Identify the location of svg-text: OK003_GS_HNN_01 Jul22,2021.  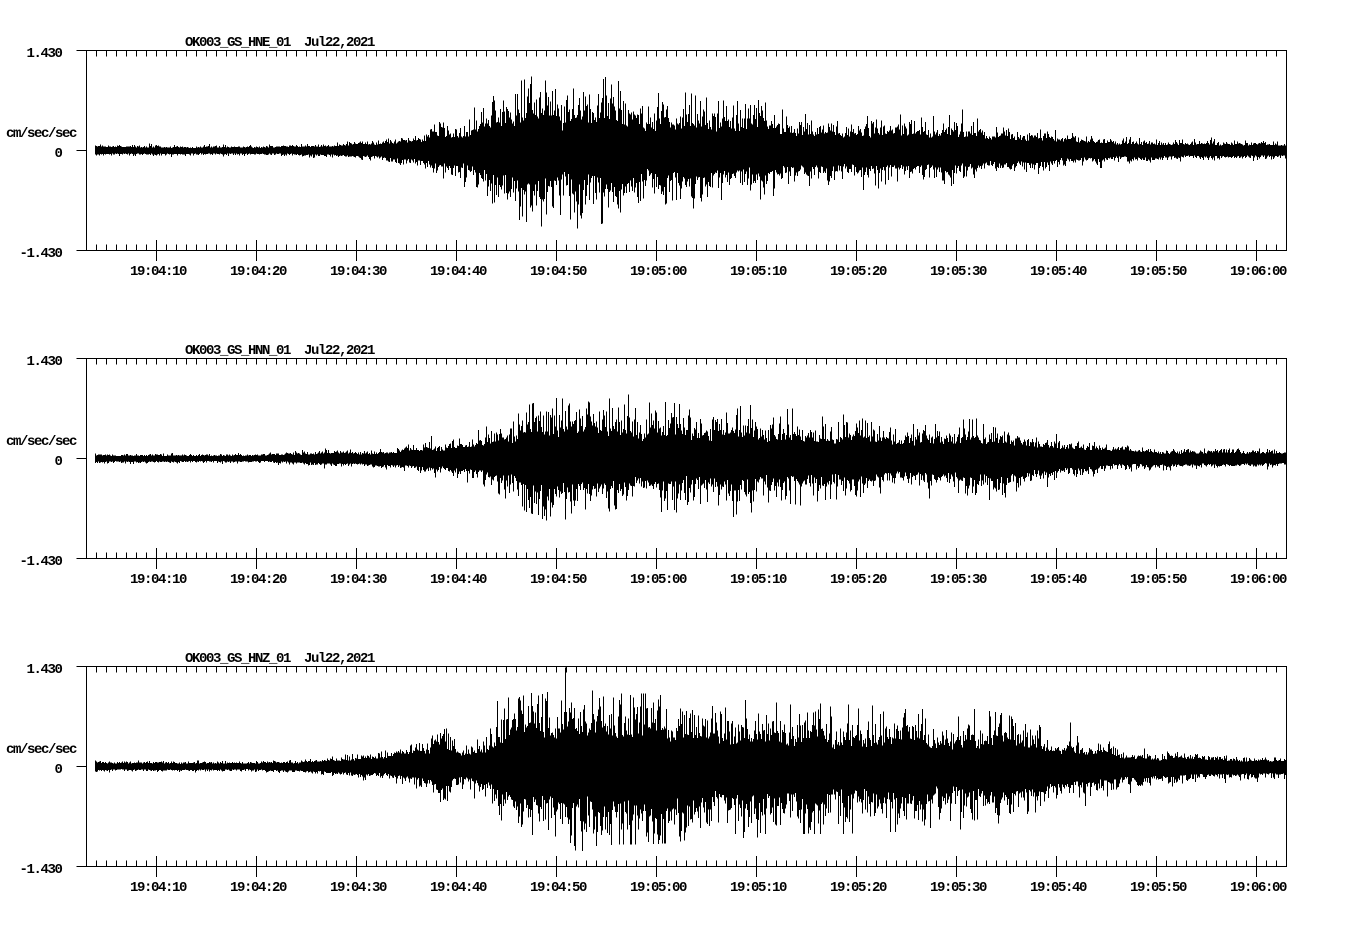
(280, 351).